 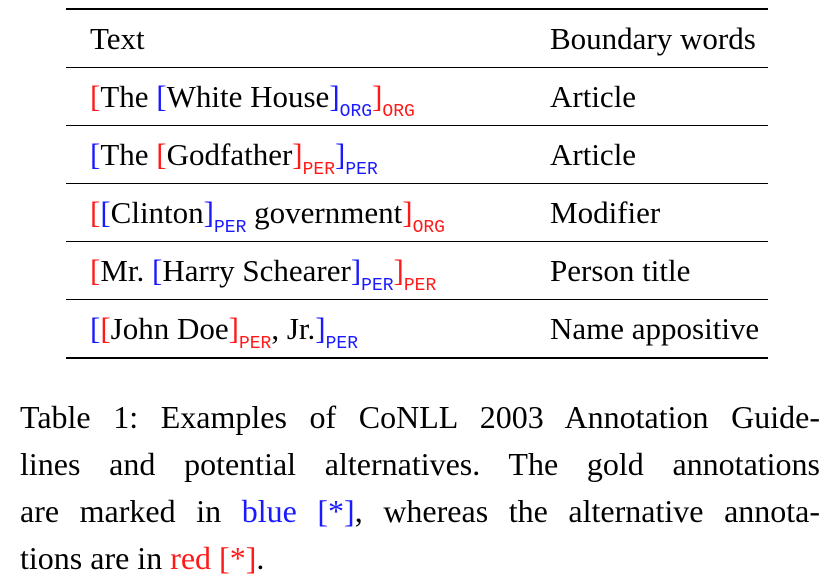 I want to click on annotated-text-cell: [[John Doe]PER, Jr.]PER, so click(x=296, y=329).